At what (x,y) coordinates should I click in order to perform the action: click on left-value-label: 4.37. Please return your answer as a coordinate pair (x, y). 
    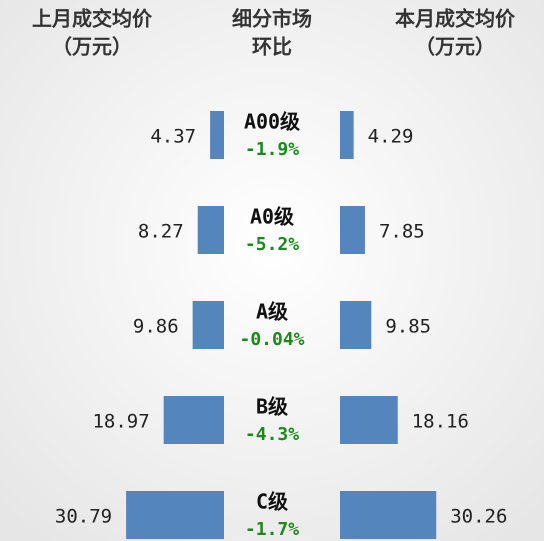
    Looking at the image, I should click on (173, 137).